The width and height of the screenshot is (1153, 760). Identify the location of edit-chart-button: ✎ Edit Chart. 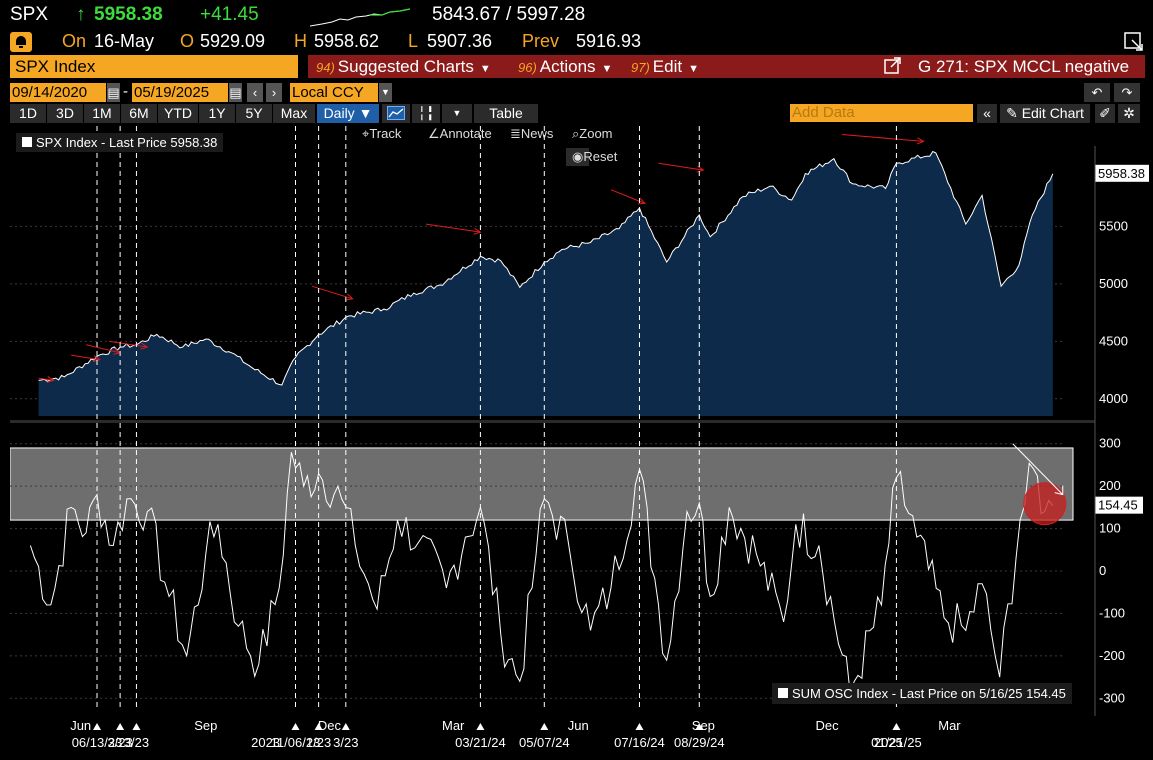
(1045, 113).